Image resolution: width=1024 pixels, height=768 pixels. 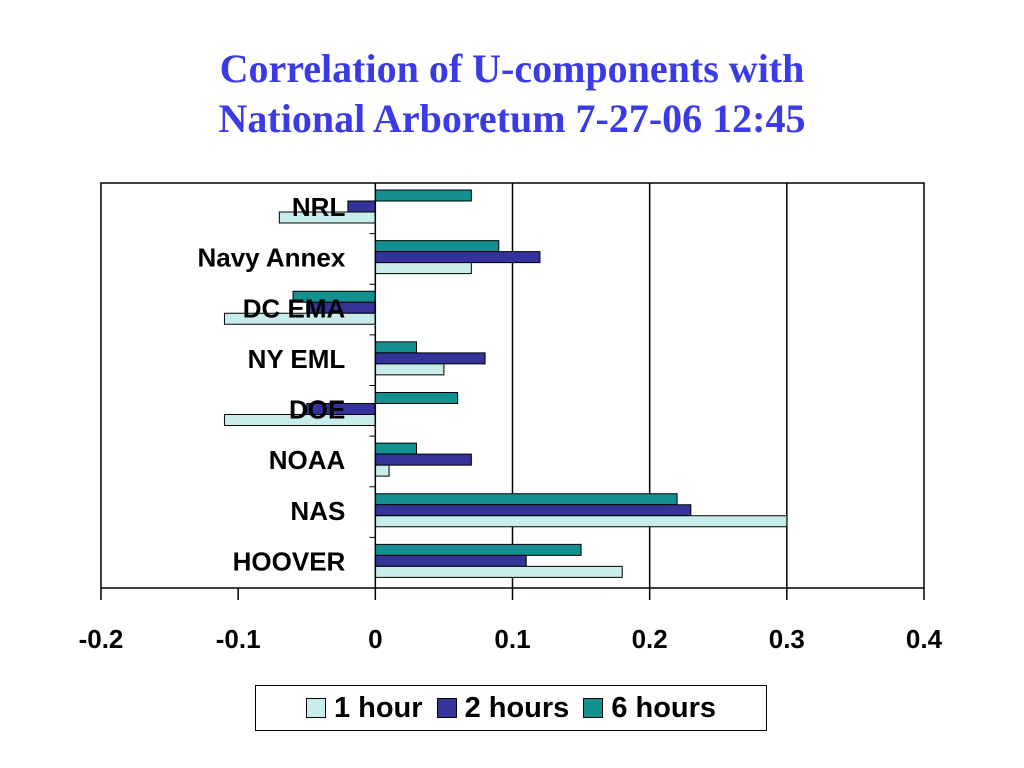 What do you see at coordinates (533, 510) in the screenshot?
I see `bar-nas-2-hours` at bounding box center [533, 510].